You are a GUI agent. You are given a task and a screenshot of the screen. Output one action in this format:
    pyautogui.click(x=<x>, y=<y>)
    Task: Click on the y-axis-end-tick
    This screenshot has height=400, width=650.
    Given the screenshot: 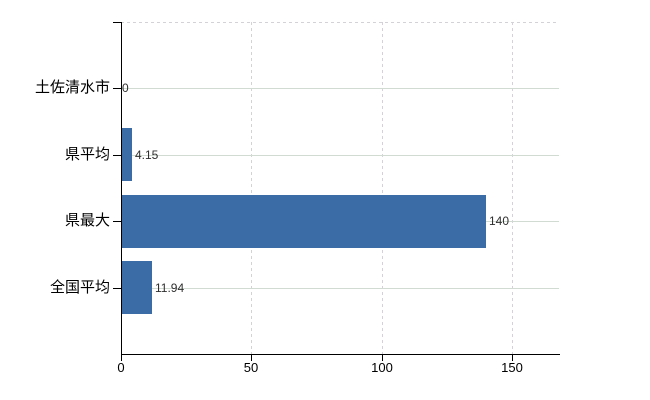 What is the action you would take?
    pyautogui.click(x=117, y=22)
    